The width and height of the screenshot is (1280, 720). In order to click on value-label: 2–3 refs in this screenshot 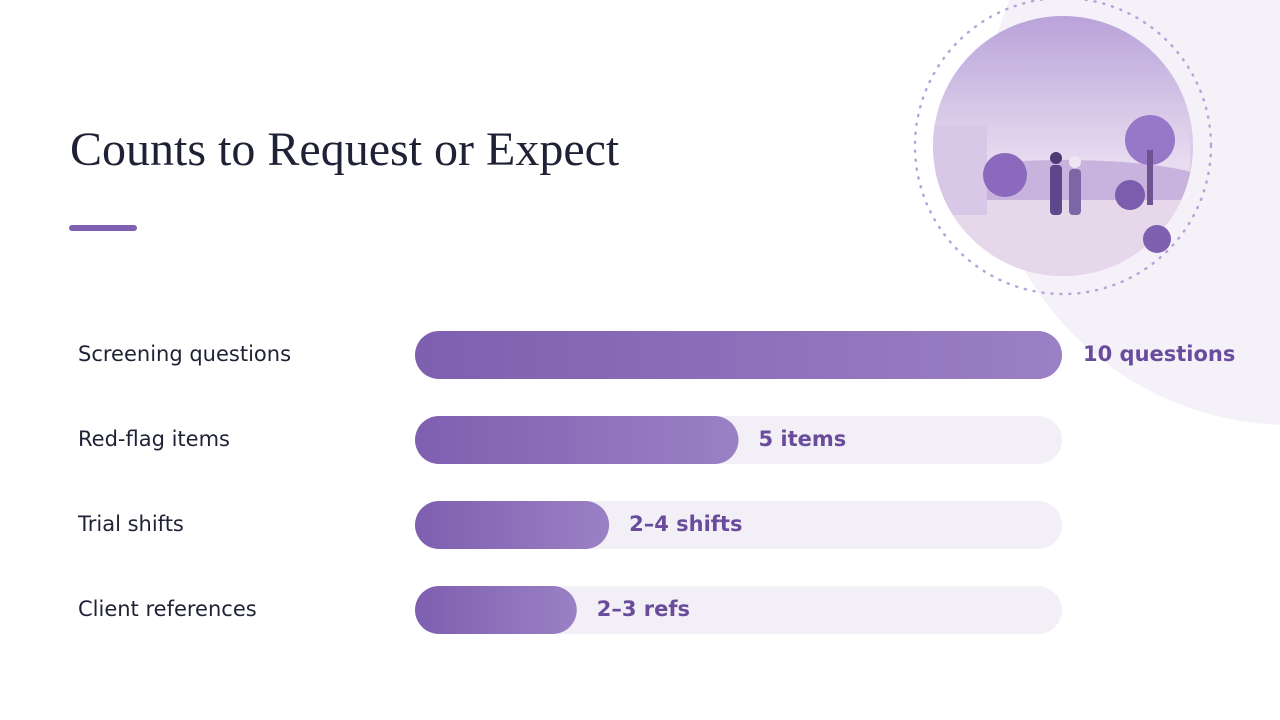, I will do `click(643, 609)`.